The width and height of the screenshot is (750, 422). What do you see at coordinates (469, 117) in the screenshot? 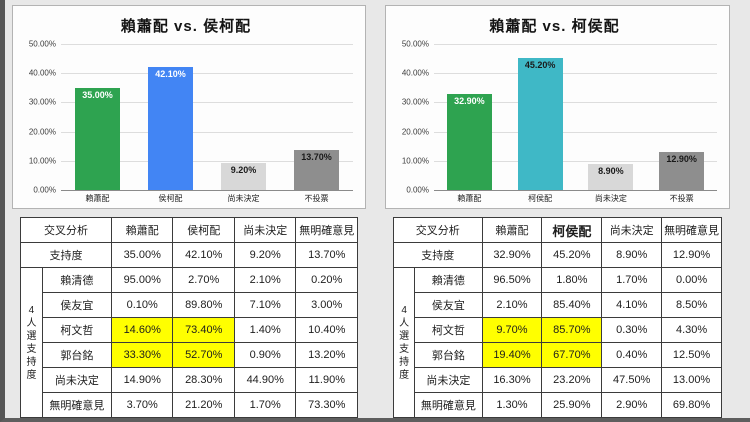
I see `bar-slot: 32.90%` at bounding box center [469, 117].